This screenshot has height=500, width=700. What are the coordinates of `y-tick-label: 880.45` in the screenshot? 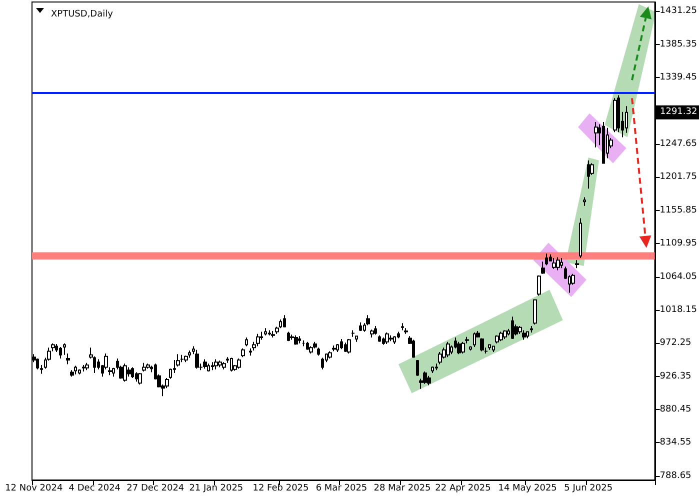 It's located at (676, 409).